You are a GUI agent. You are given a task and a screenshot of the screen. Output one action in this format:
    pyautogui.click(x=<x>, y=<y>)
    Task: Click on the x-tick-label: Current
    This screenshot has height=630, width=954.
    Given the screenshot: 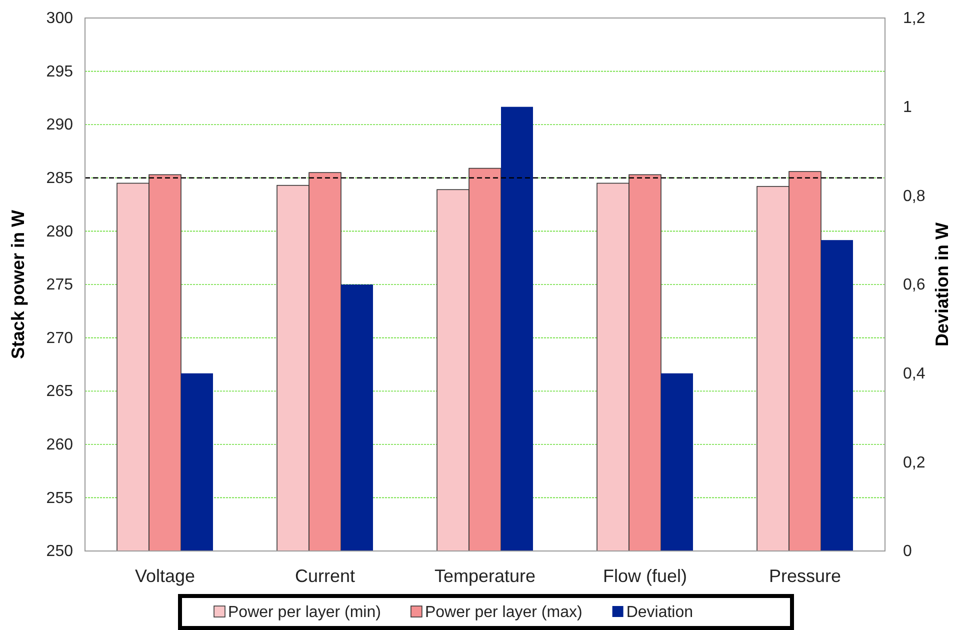 What is the action you would take?
    pyautogui.click(x=325, y=576)
    